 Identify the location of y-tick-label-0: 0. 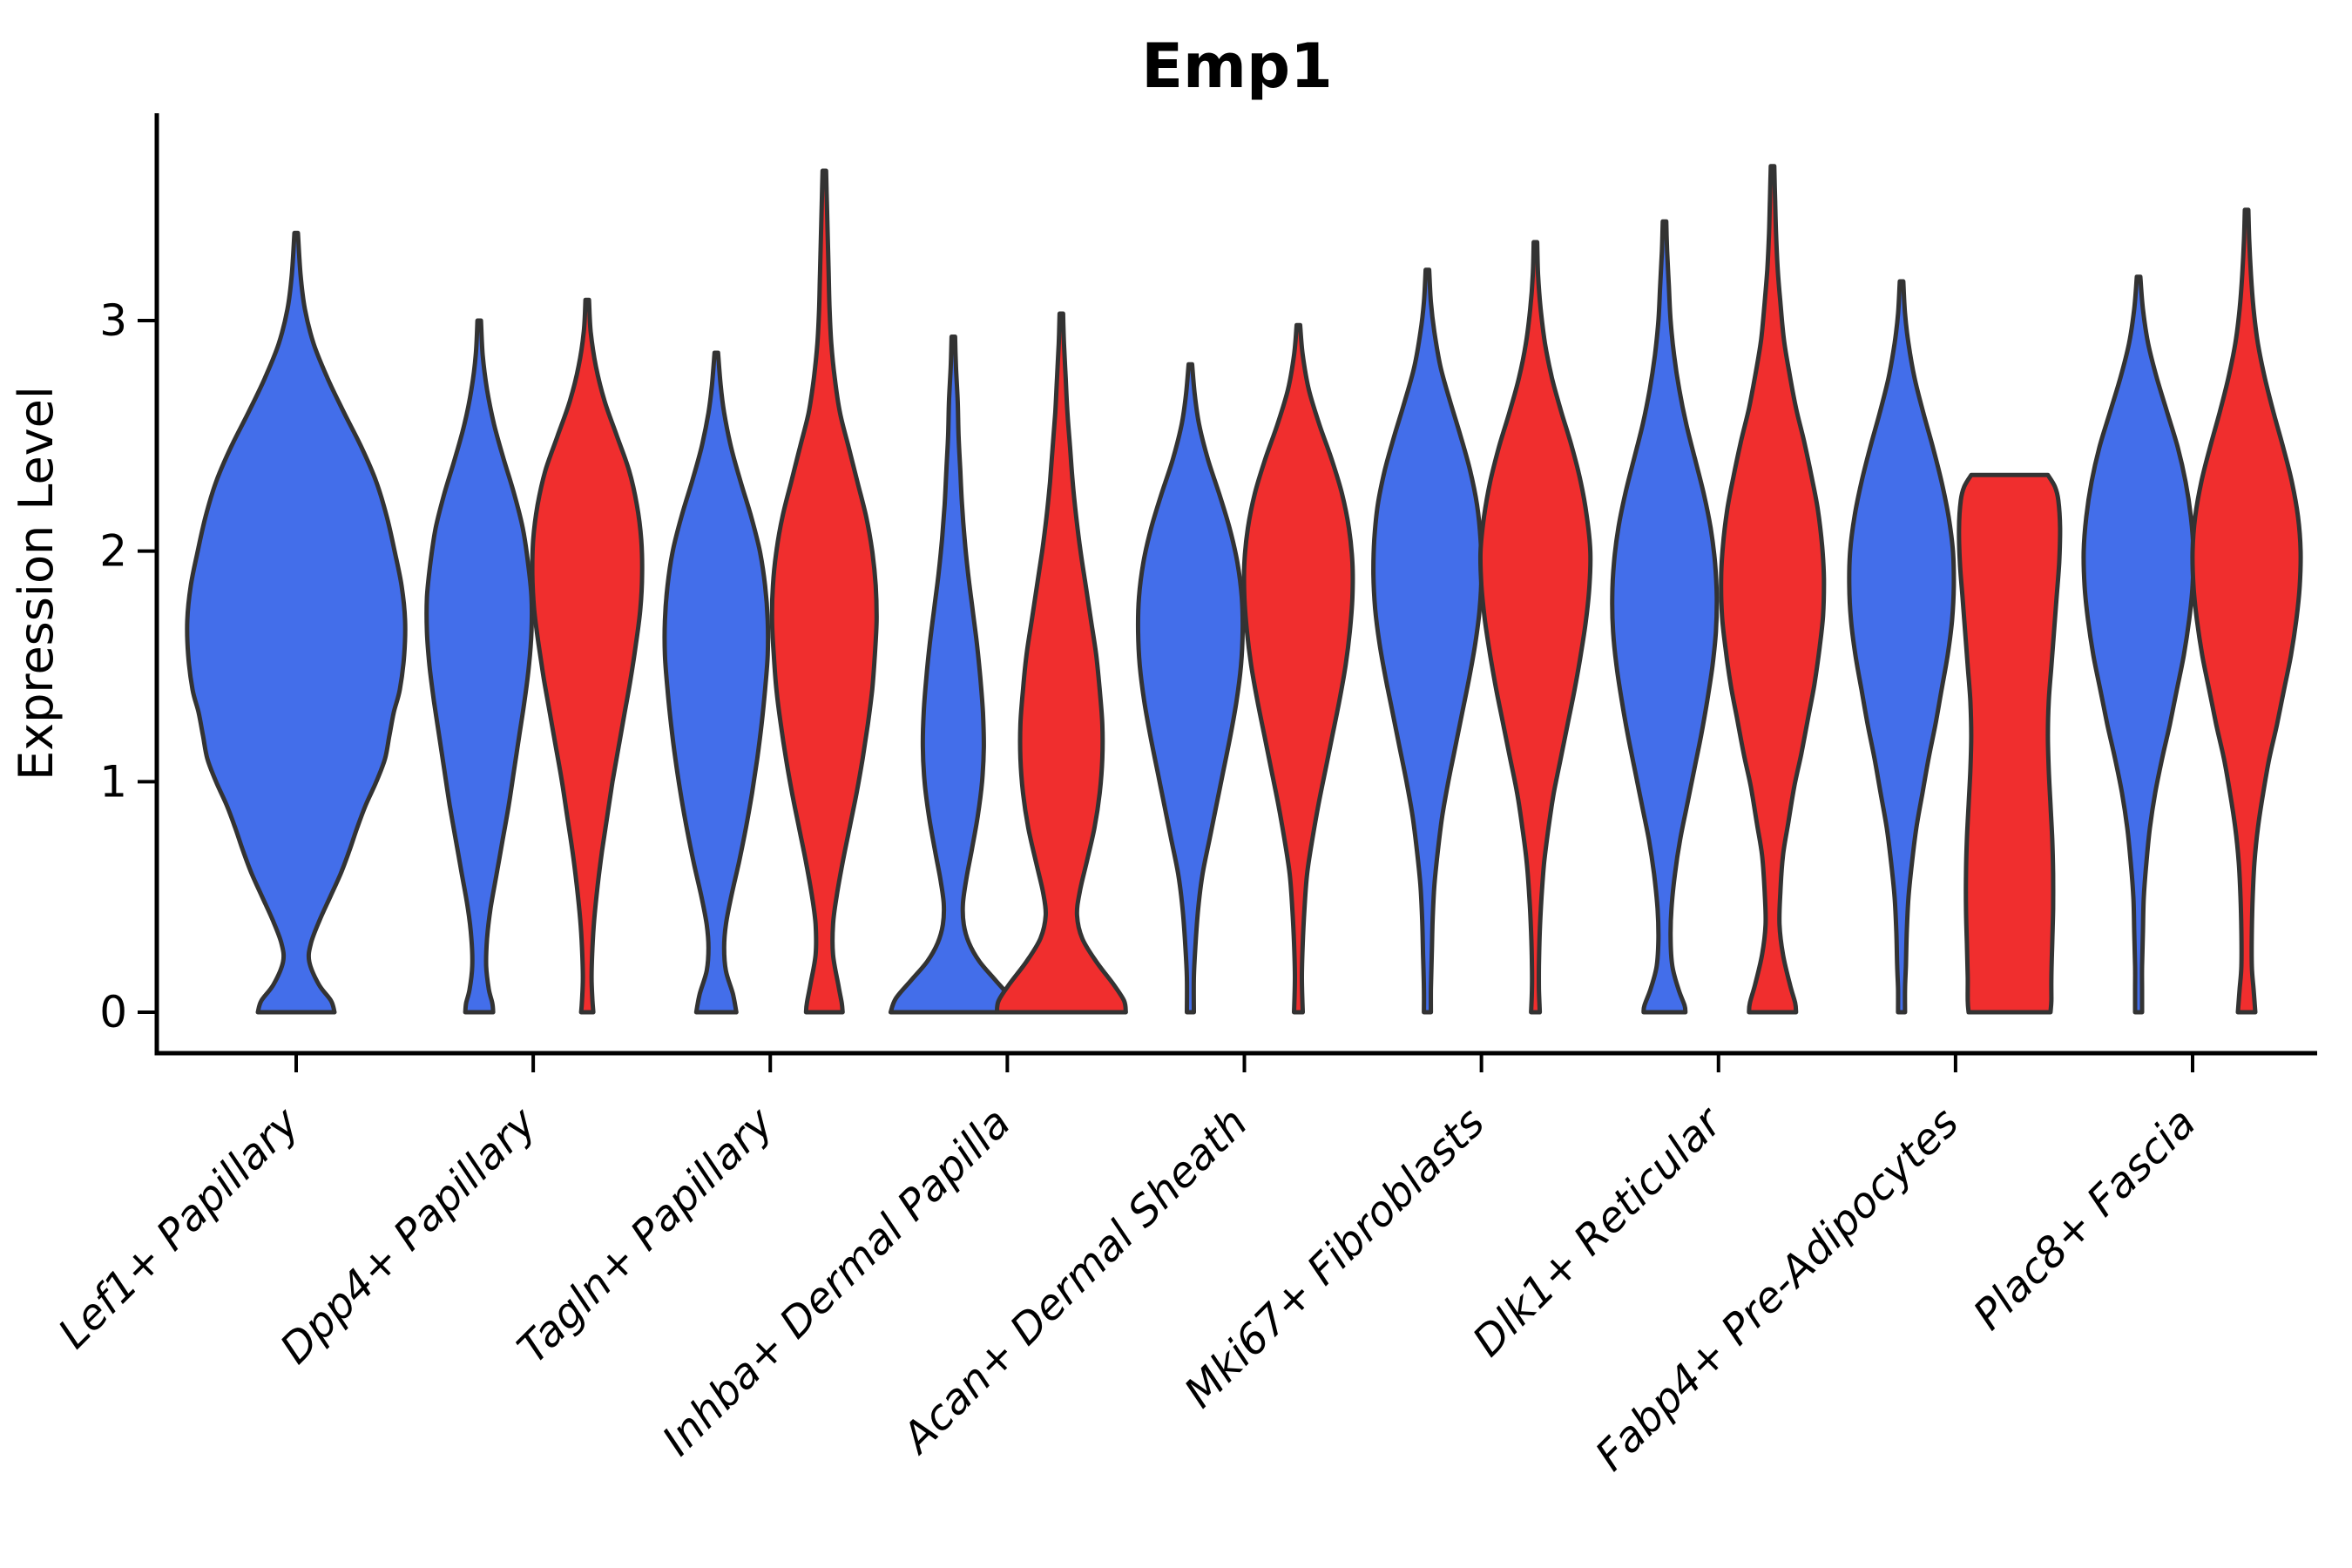
(113, 1012).